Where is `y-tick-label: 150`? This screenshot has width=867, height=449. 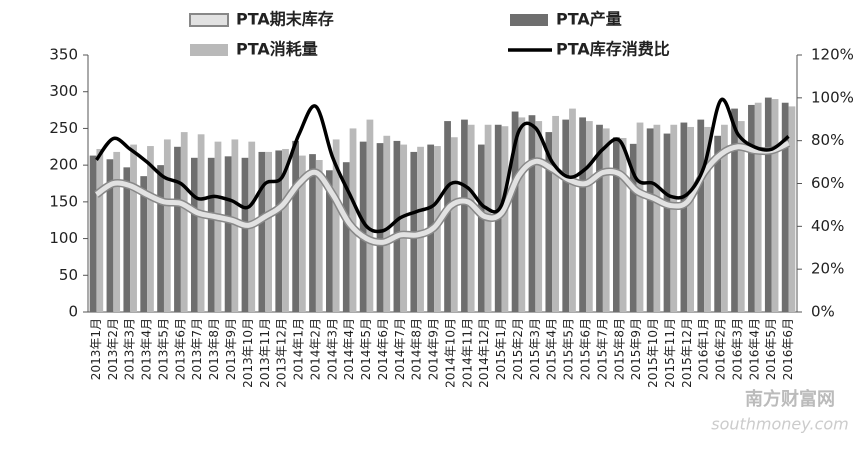 y-tick-label: 150 is located at coordinates (63, 201).